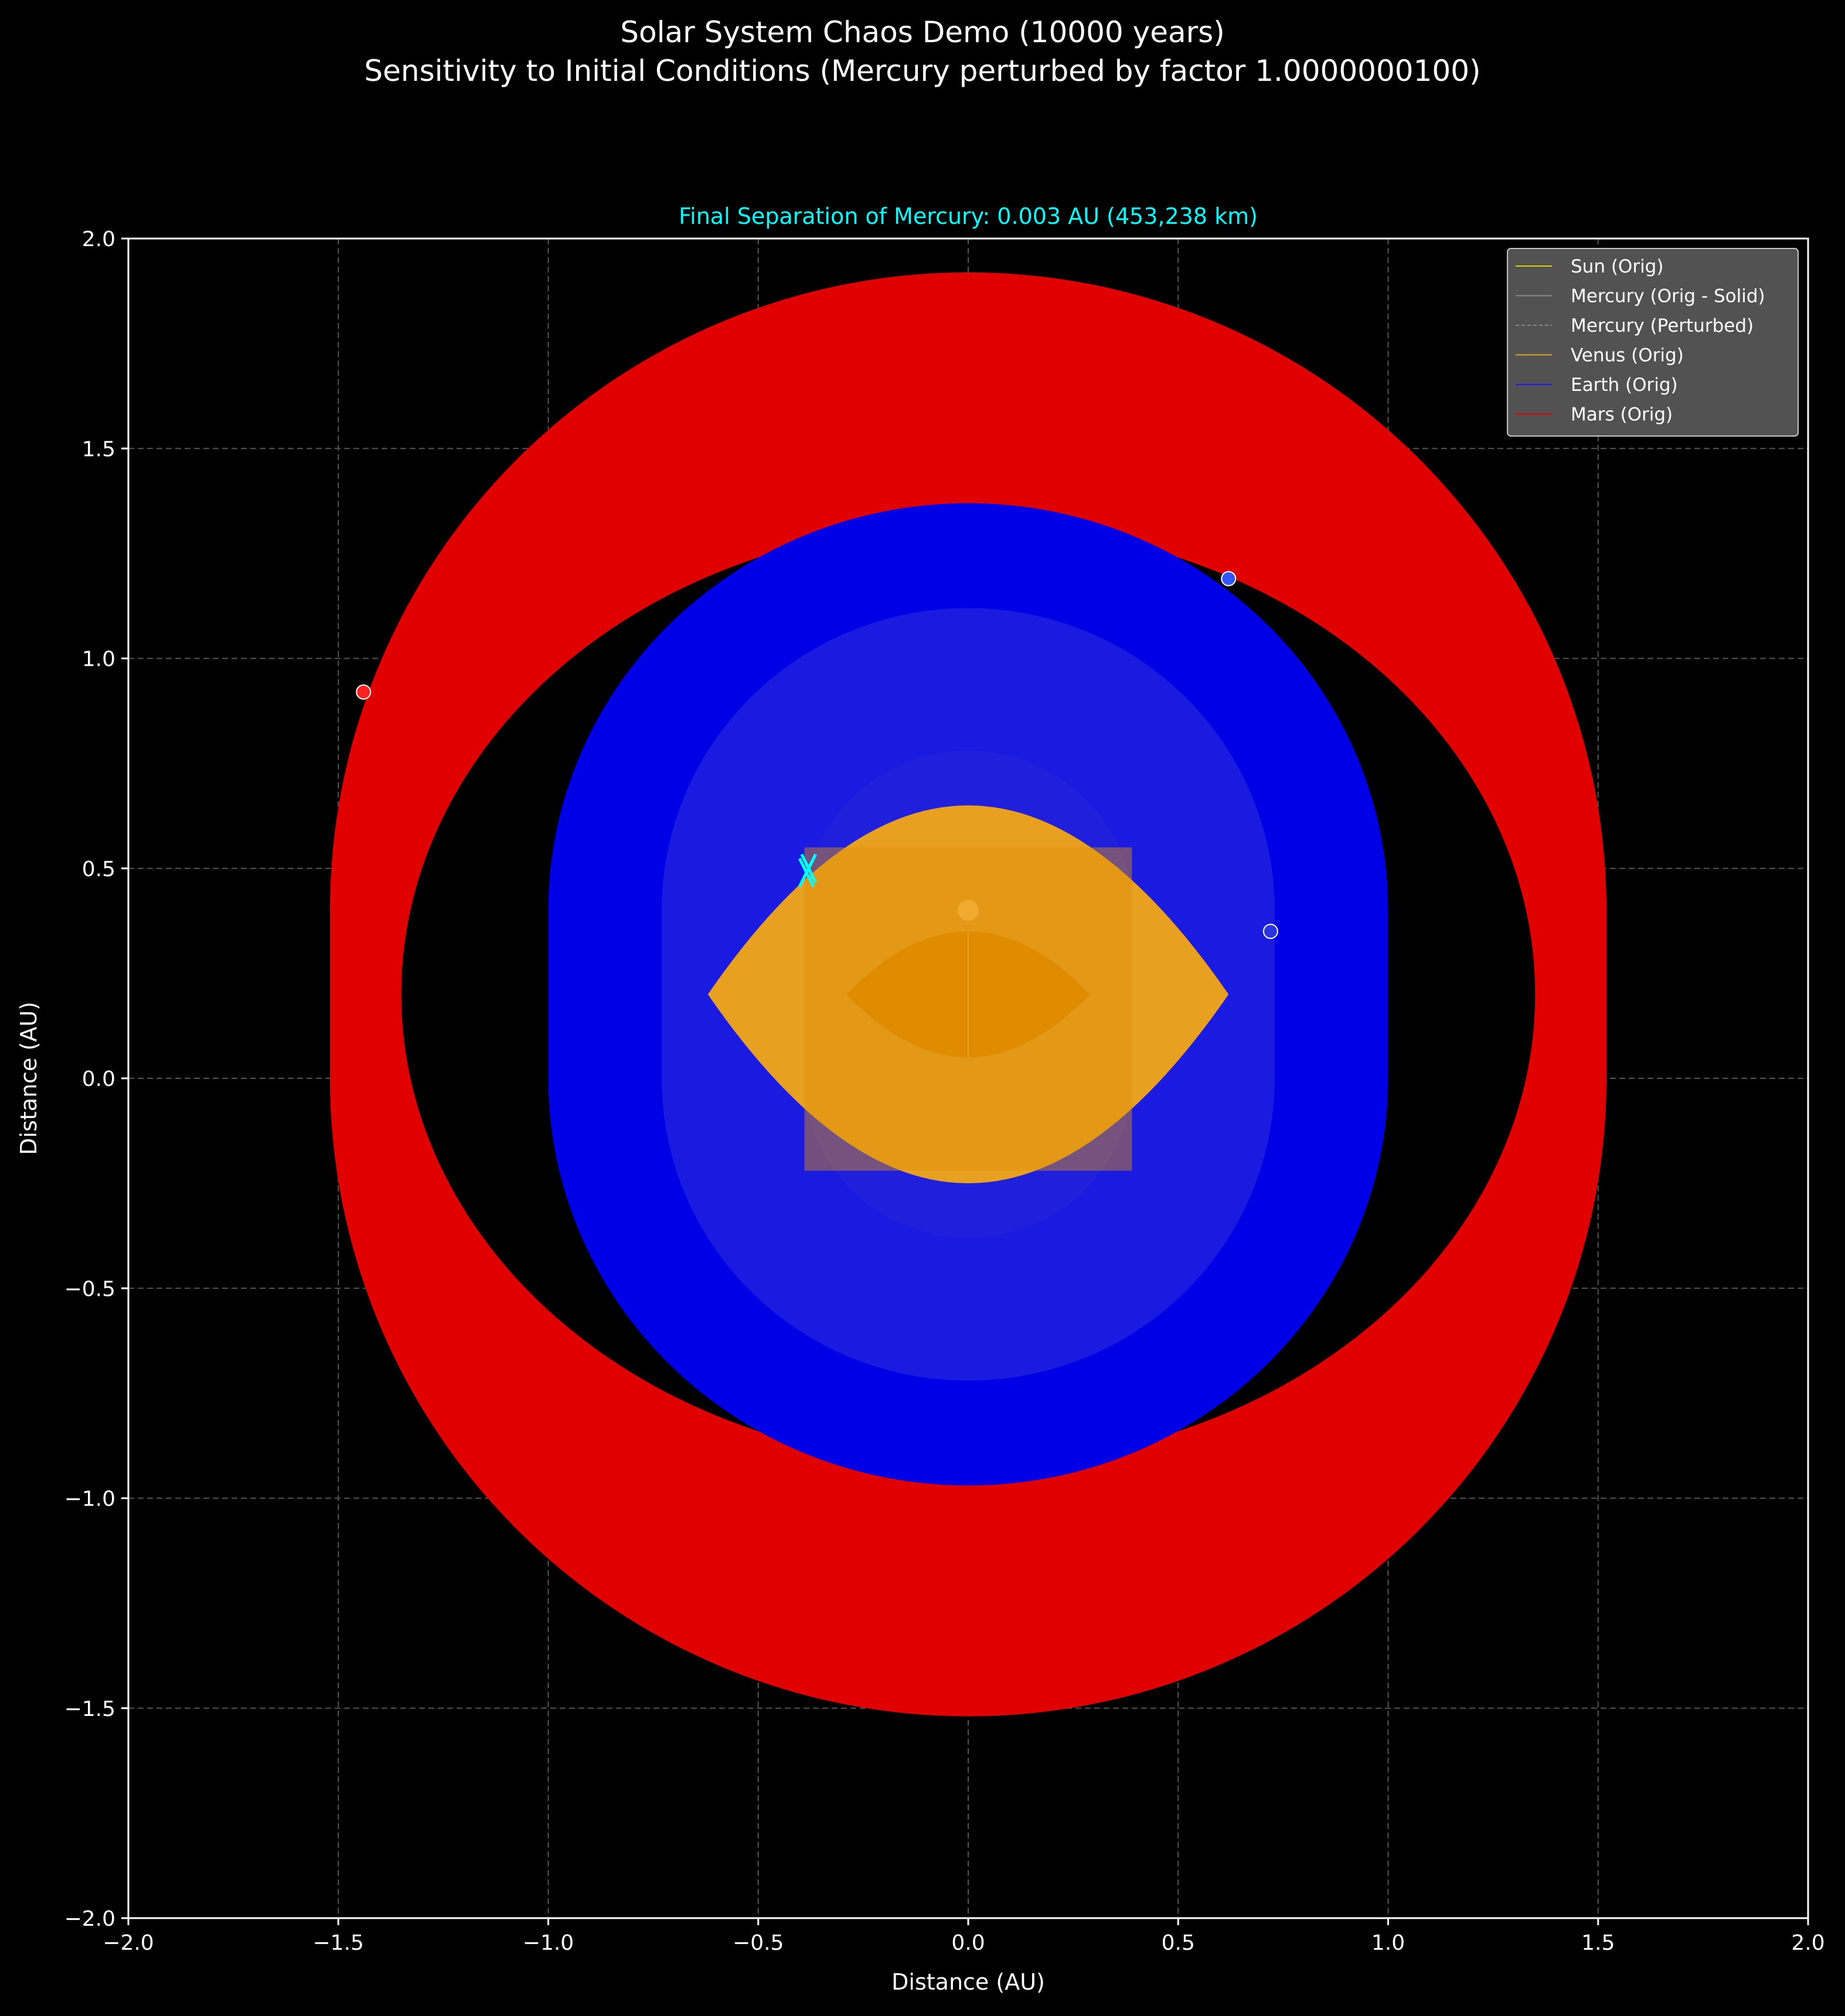 The width and height of the screenshot is (1845, 2016). What do you see at coordinates (1627, 356) in the screenshot?
I see `legend-label-3: Venus (Orig)` at bounding box center [1627, 356].